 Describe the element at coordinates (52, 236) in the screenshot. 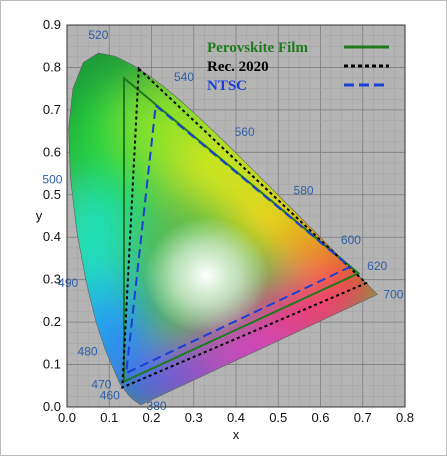

I see `y-tick-label: 0.4` at that location.